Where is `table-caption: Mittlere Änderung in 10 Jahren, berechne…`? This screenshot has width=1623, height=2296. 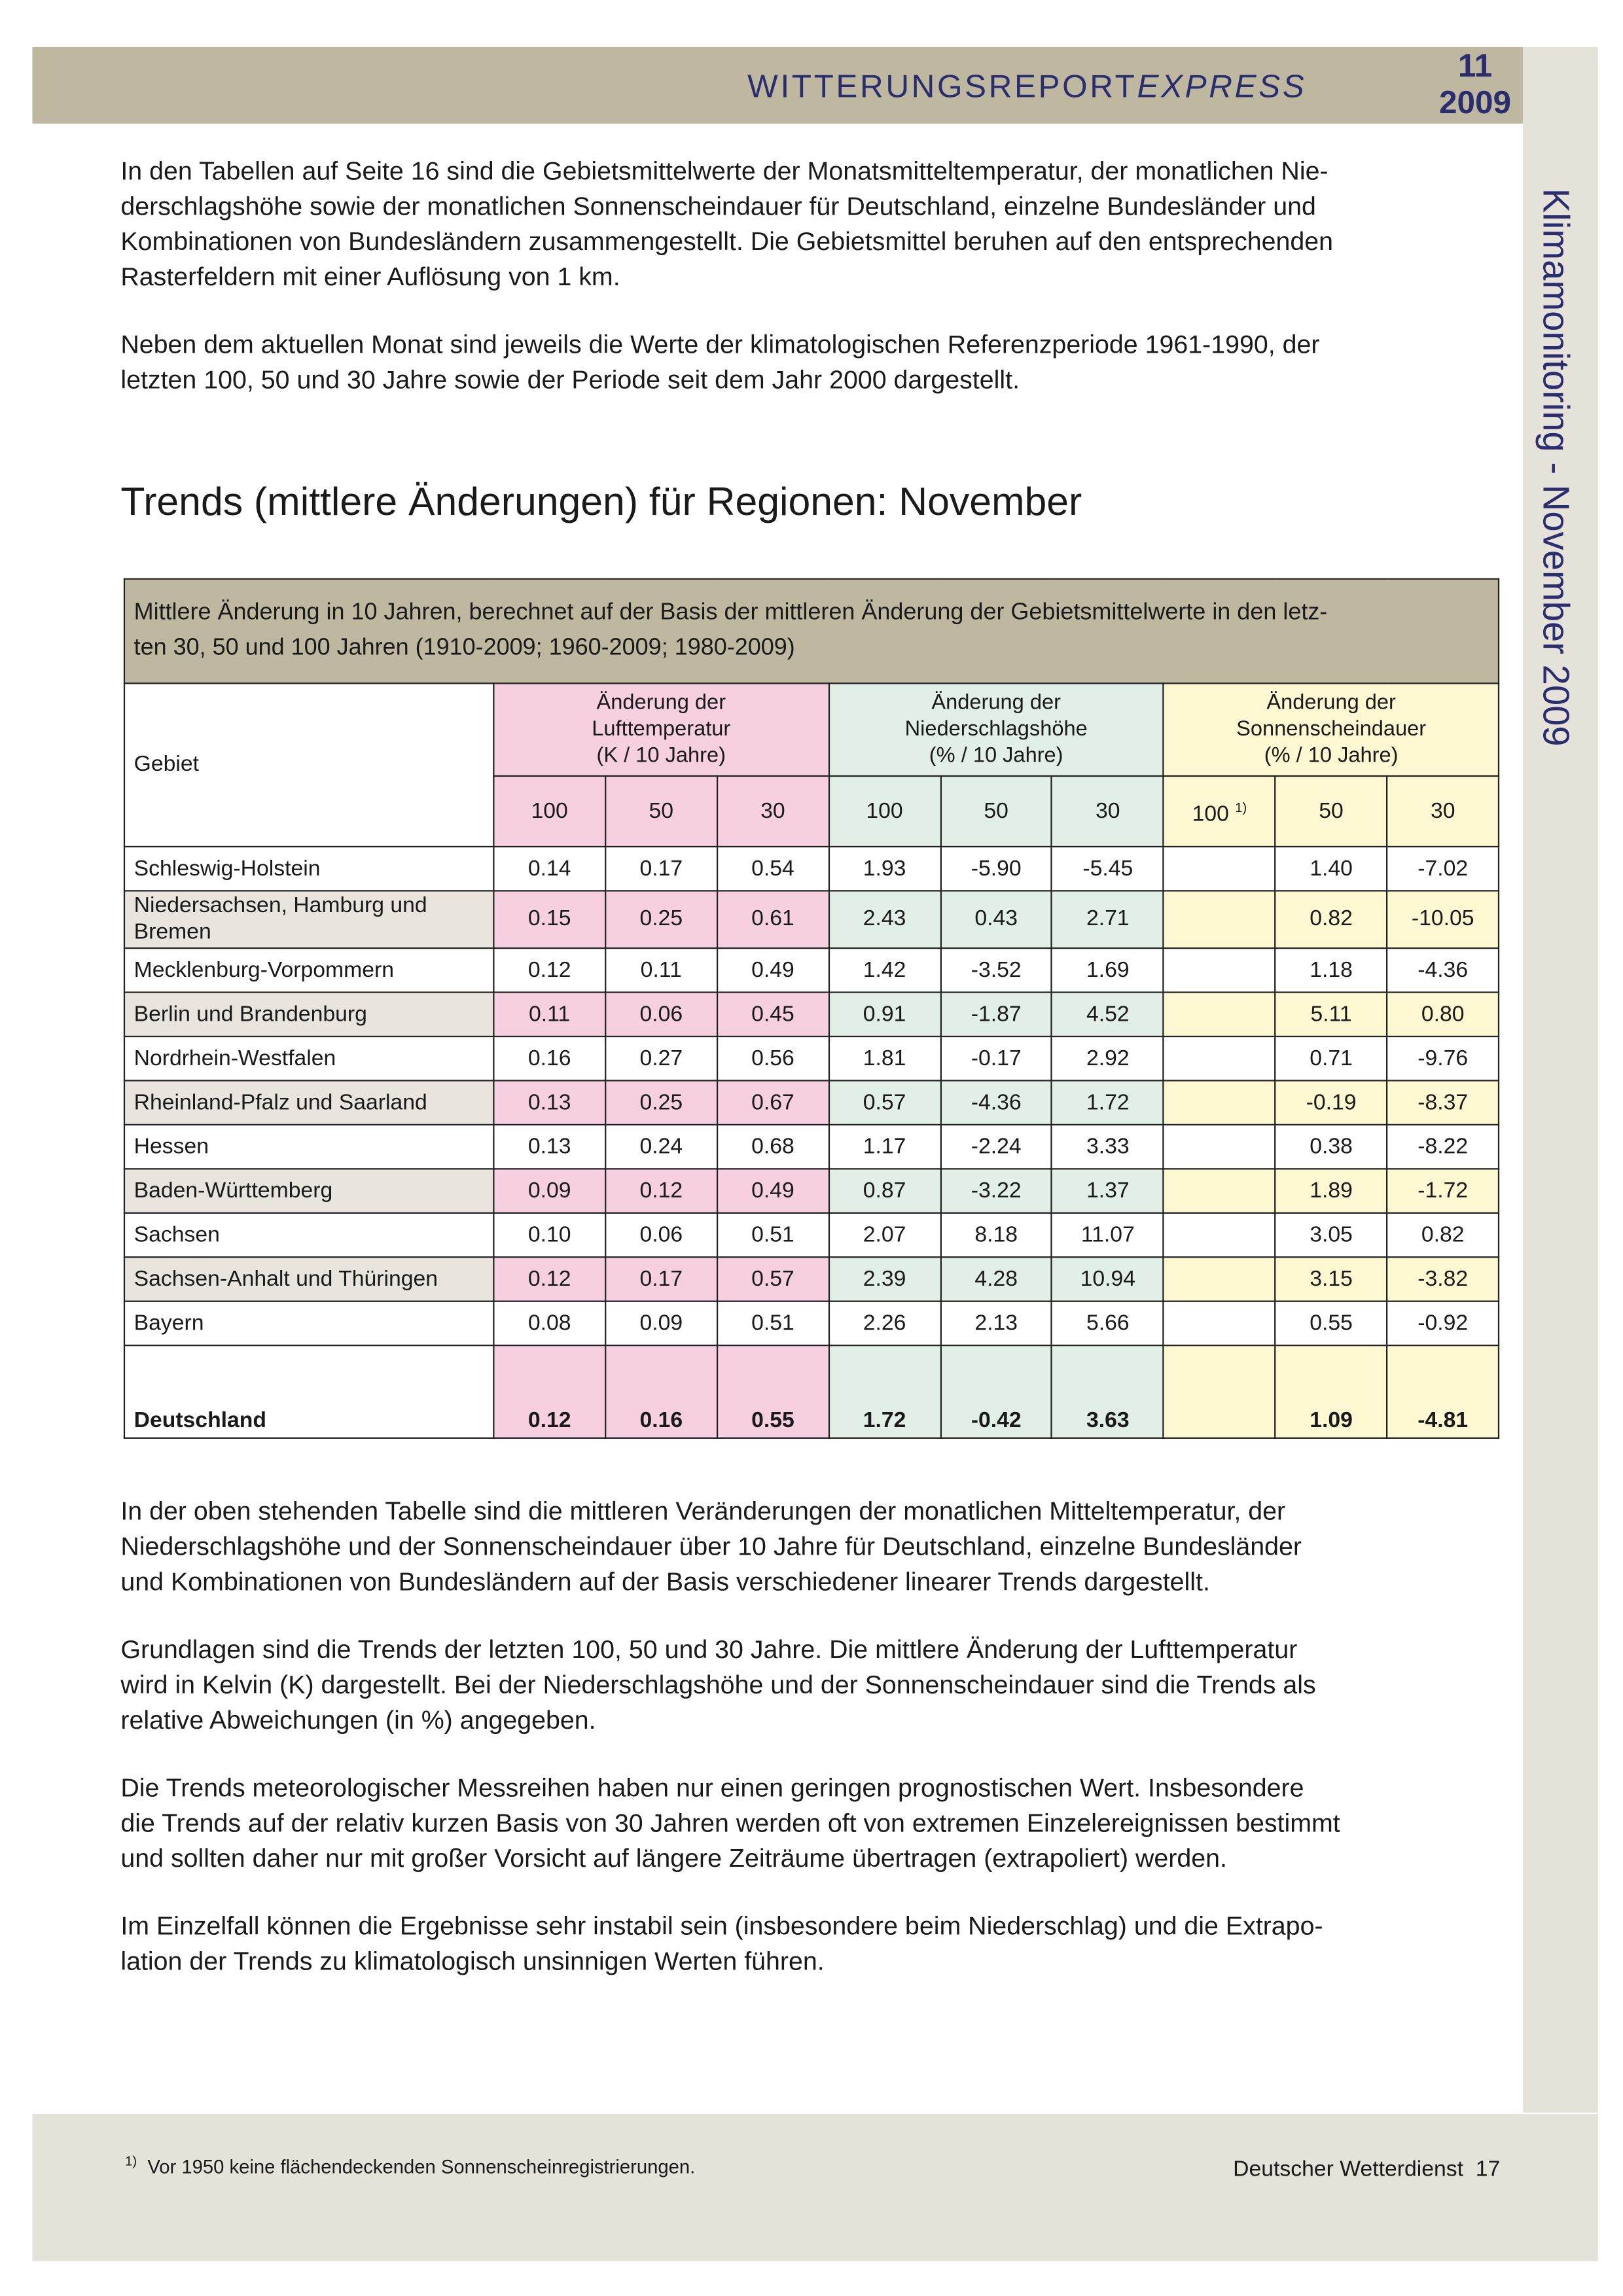 table-caption: Mittlere Änderung in 10 Jahren, berechne… is located at coordinates (811, 631).